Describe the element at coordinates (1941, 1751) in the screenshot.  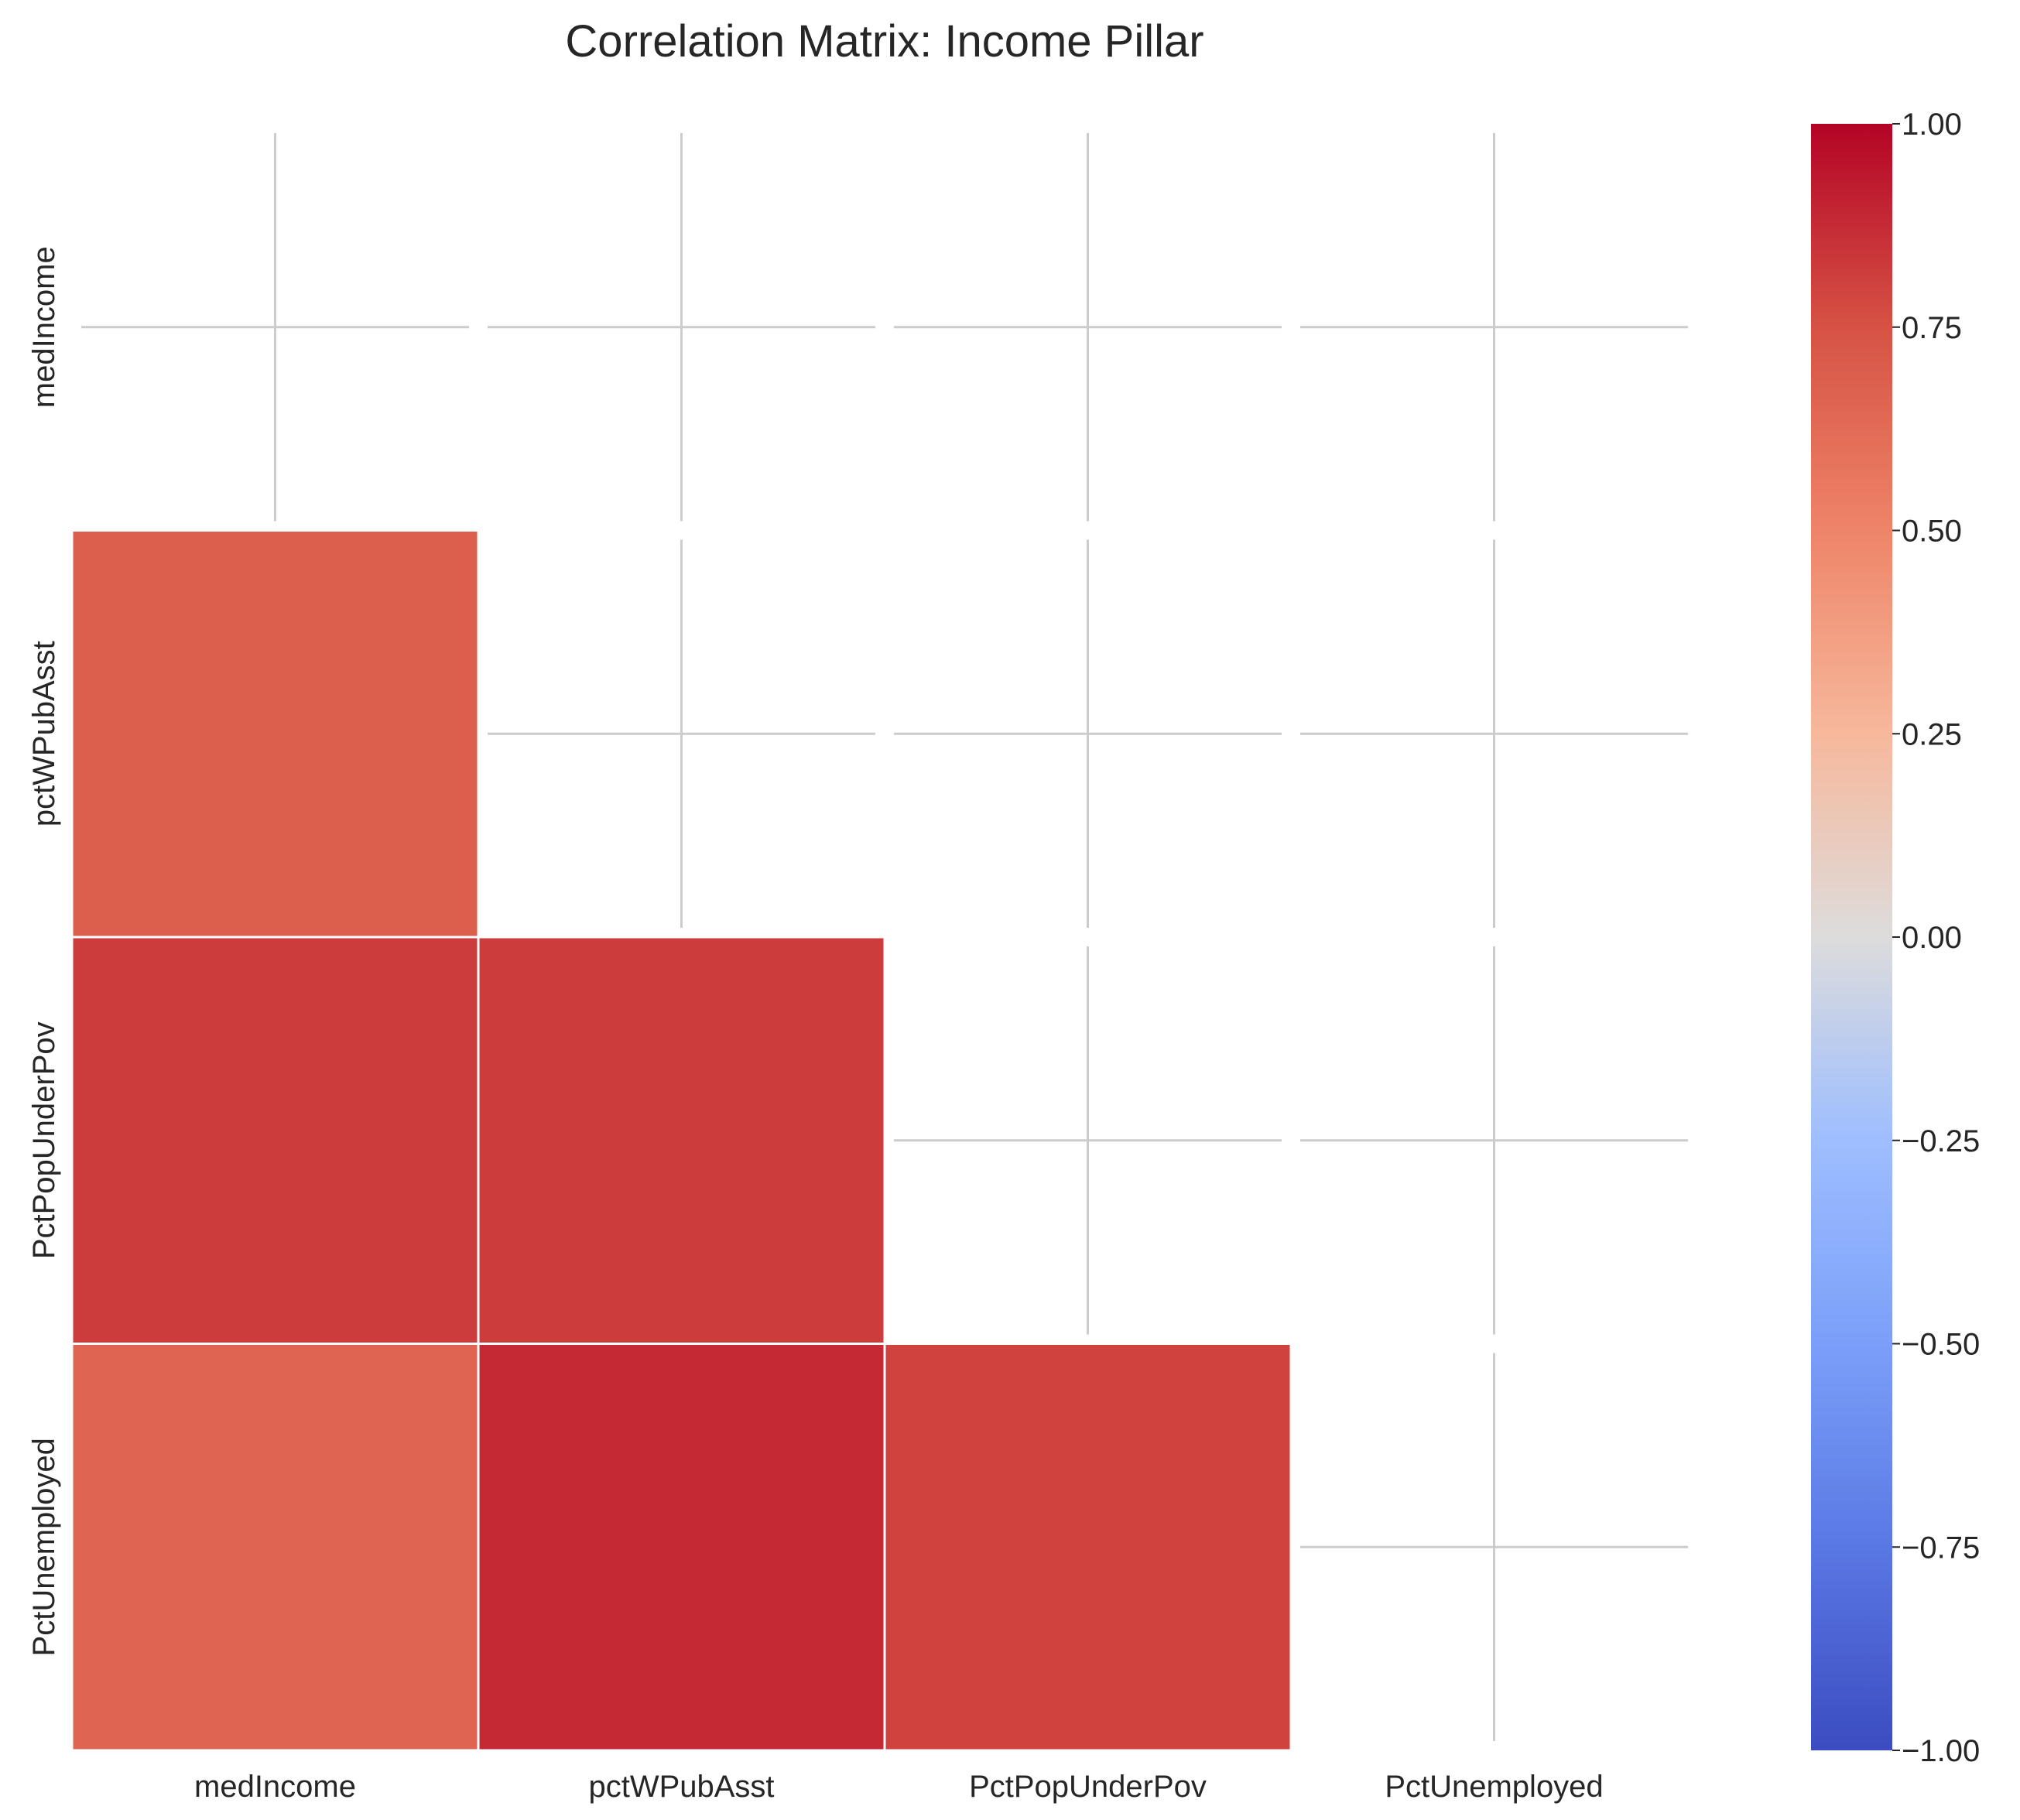
I see `colorbar-tick-label: −1.00` at that location.